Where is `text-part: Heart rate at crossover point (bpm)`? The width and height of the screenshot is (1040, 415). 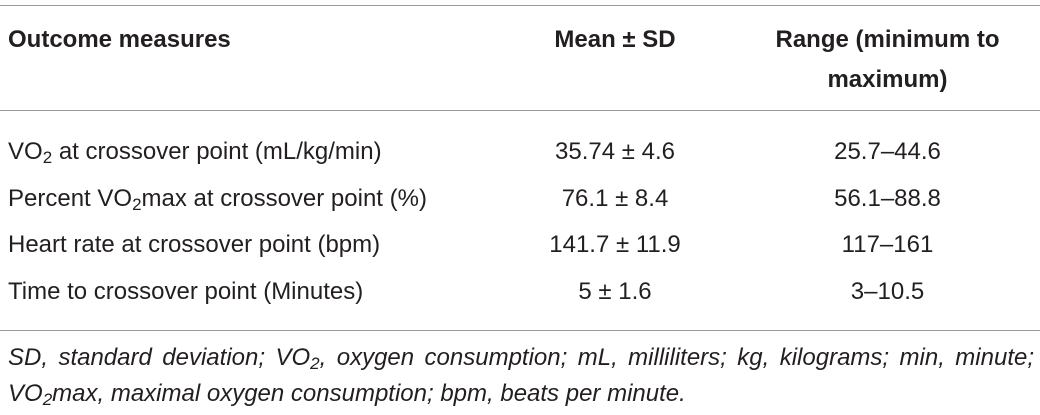 text-part: Heart rate at crossover point (bpm) is located at coordinates (194, 245).